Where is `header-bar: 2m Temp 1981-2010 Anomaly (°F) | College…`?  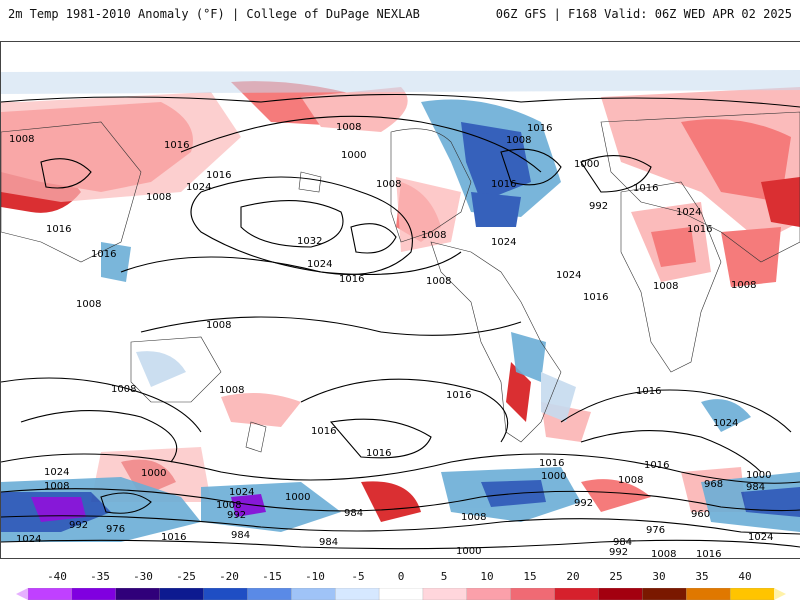 header-bar: 2m Temp 1981-2010 Anomaly (°F) | College… is located at coordinates (400, 15).